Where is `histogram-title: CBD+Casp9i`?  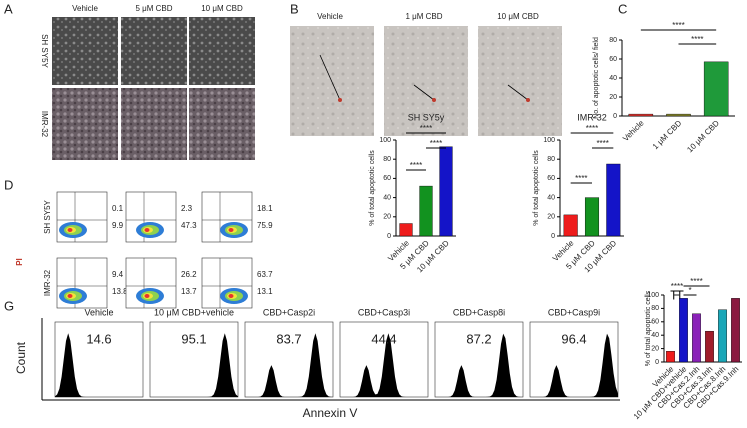
histogram-title: CBD+Casp9i is located at coordinates (574, 312).